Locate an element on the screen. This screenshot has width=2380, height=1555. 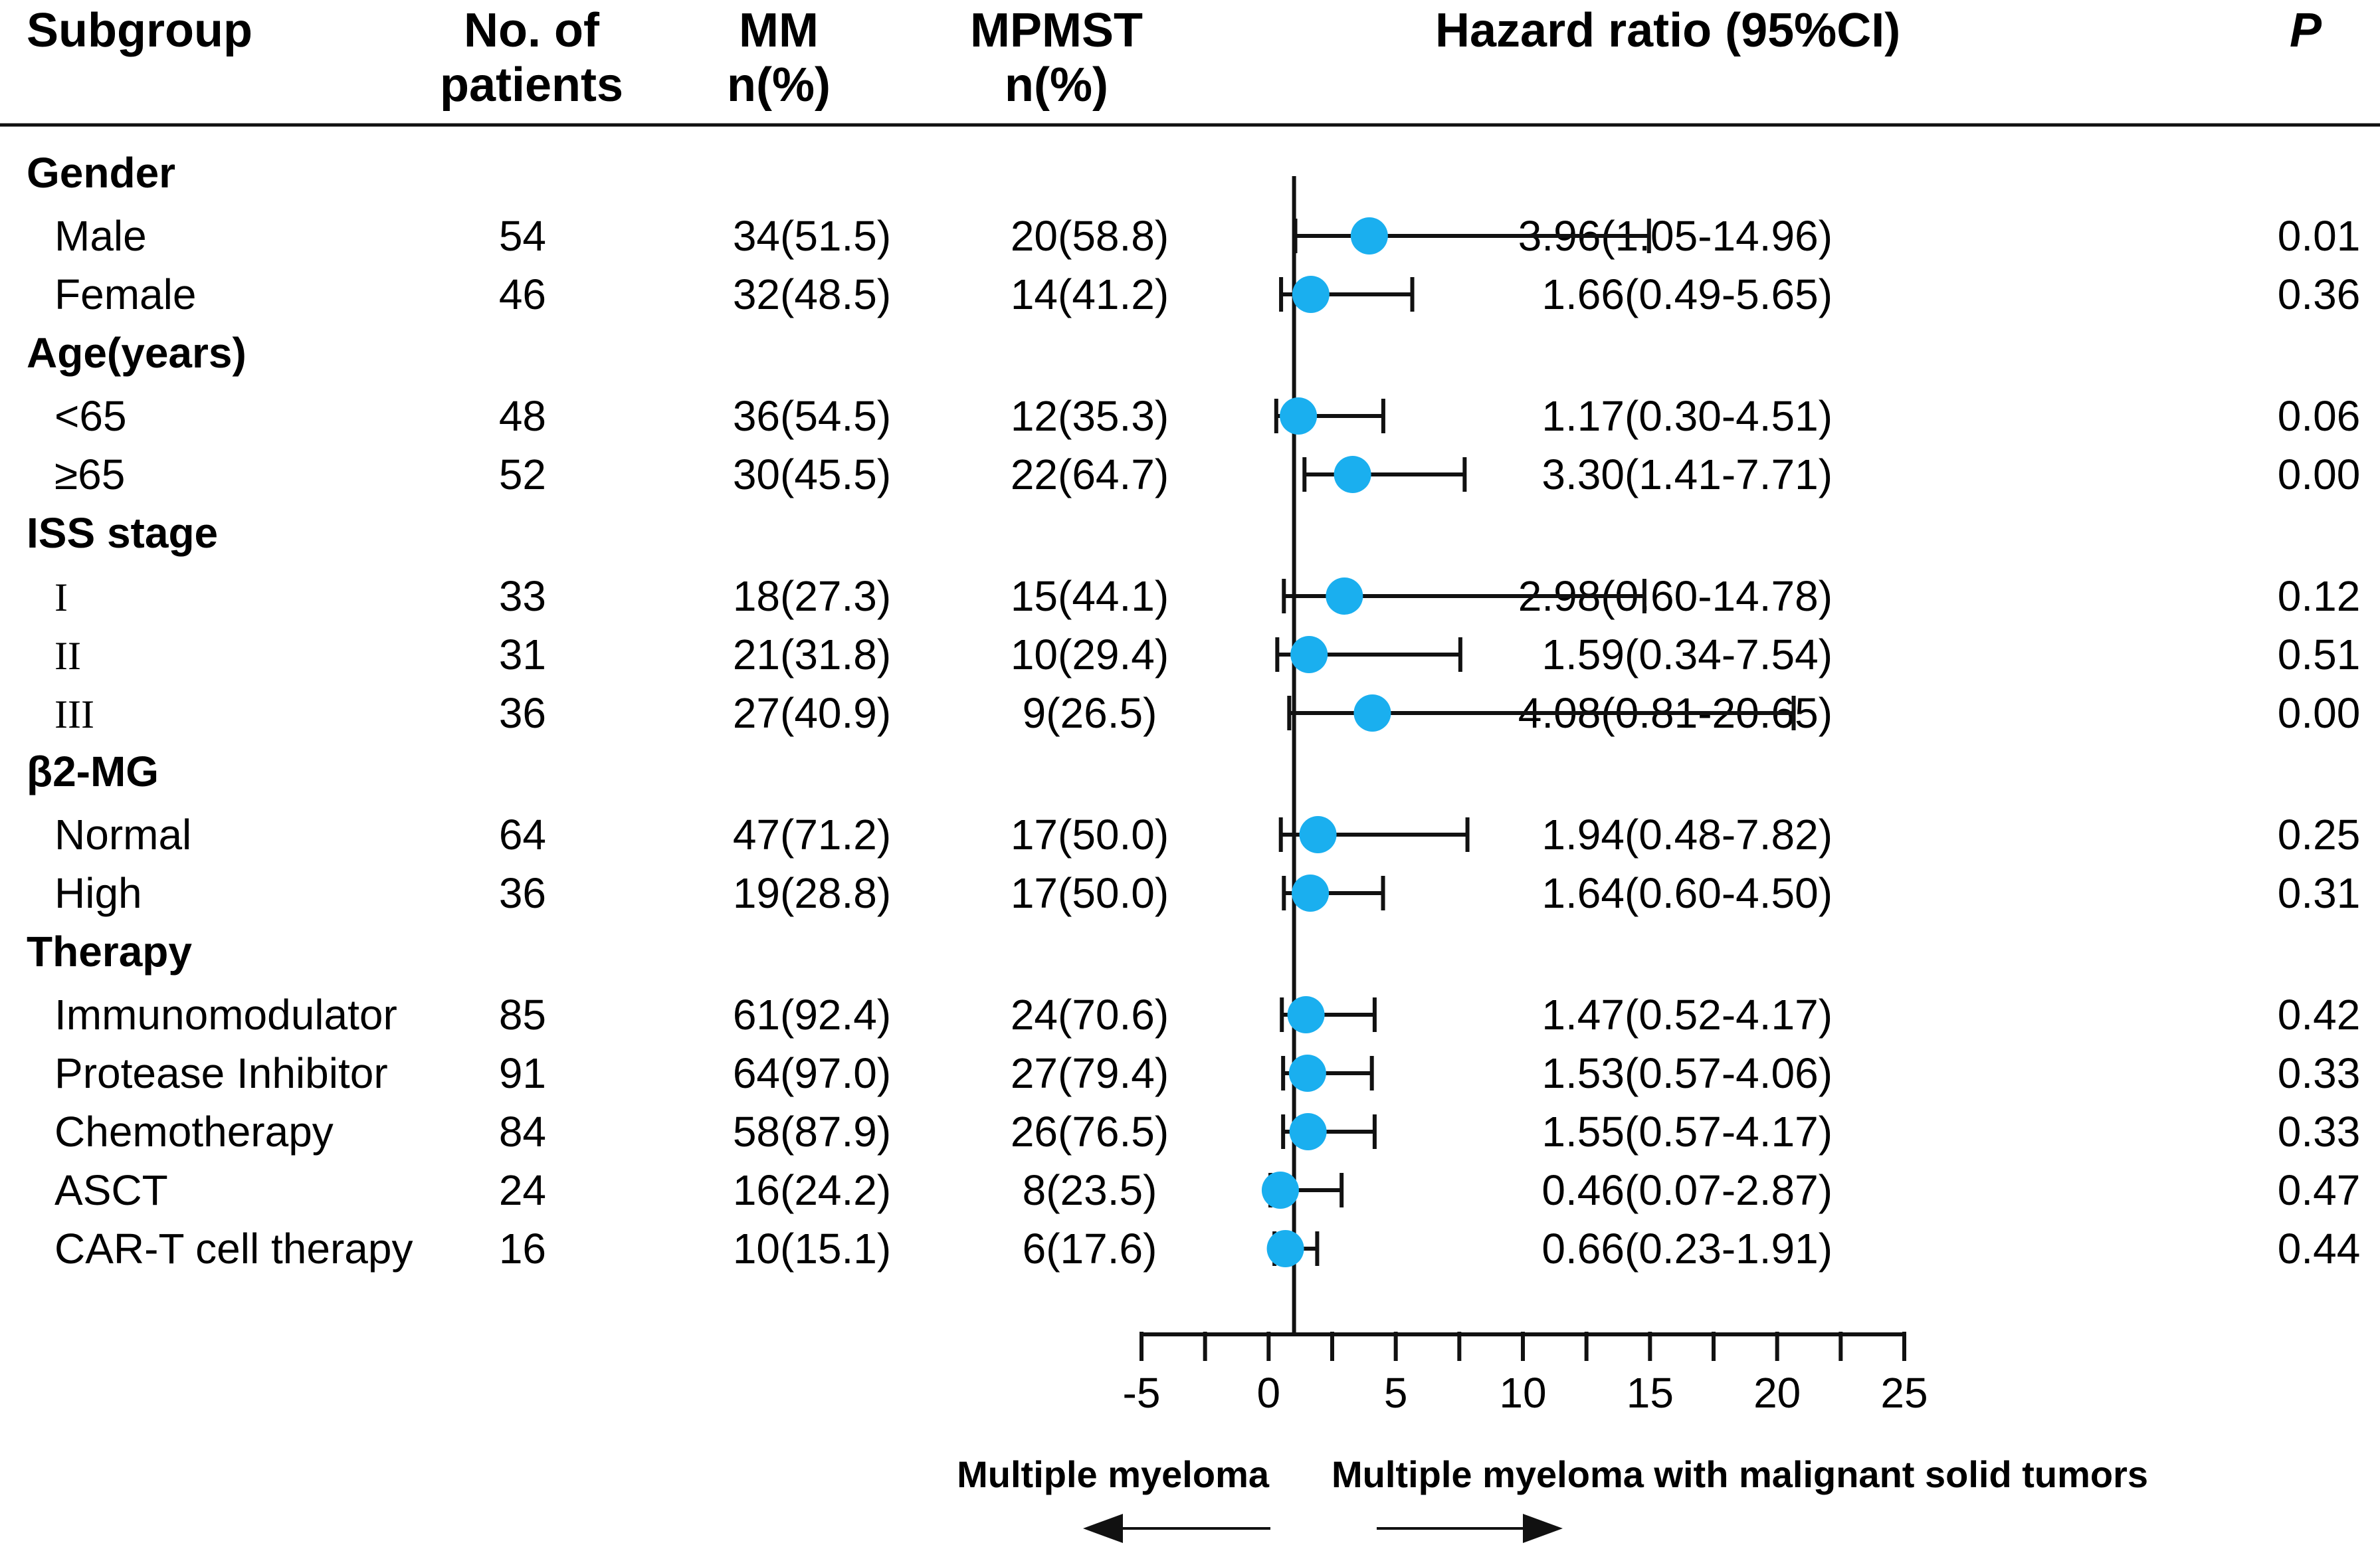
row-patients: 54 is located at coordinates (522, 236).